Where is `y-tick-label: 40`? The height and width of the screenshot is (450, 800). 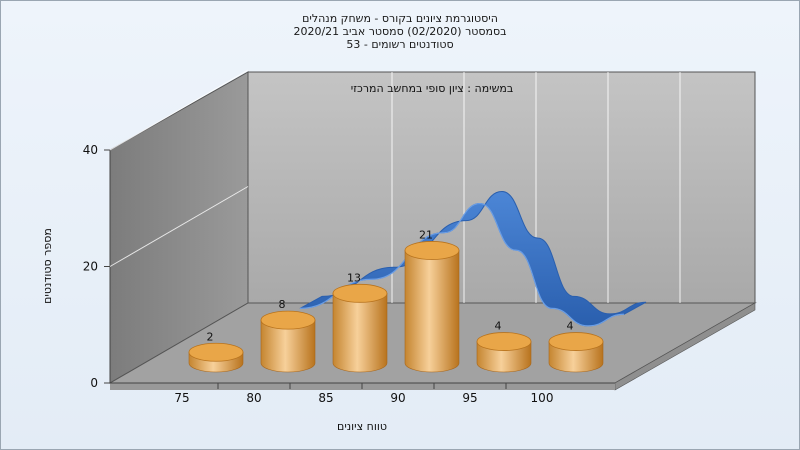
y-tick-label: 40 is located at coordinates (90, 150).